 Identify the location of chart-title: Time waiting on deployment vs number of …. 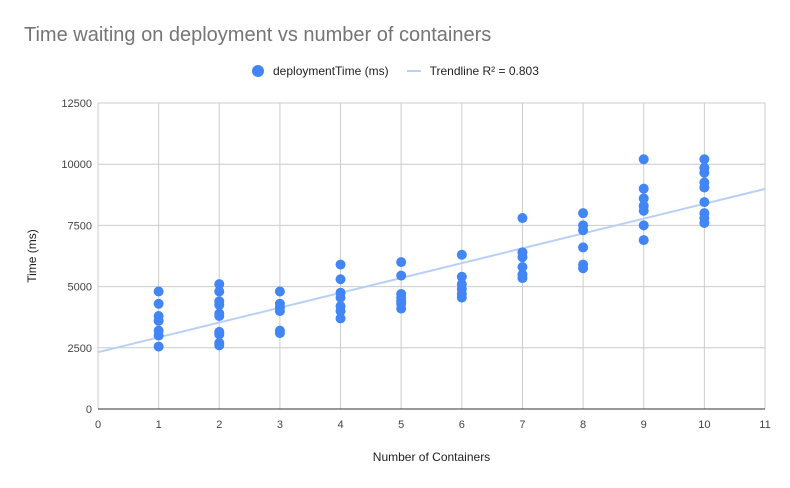
(258, 35).